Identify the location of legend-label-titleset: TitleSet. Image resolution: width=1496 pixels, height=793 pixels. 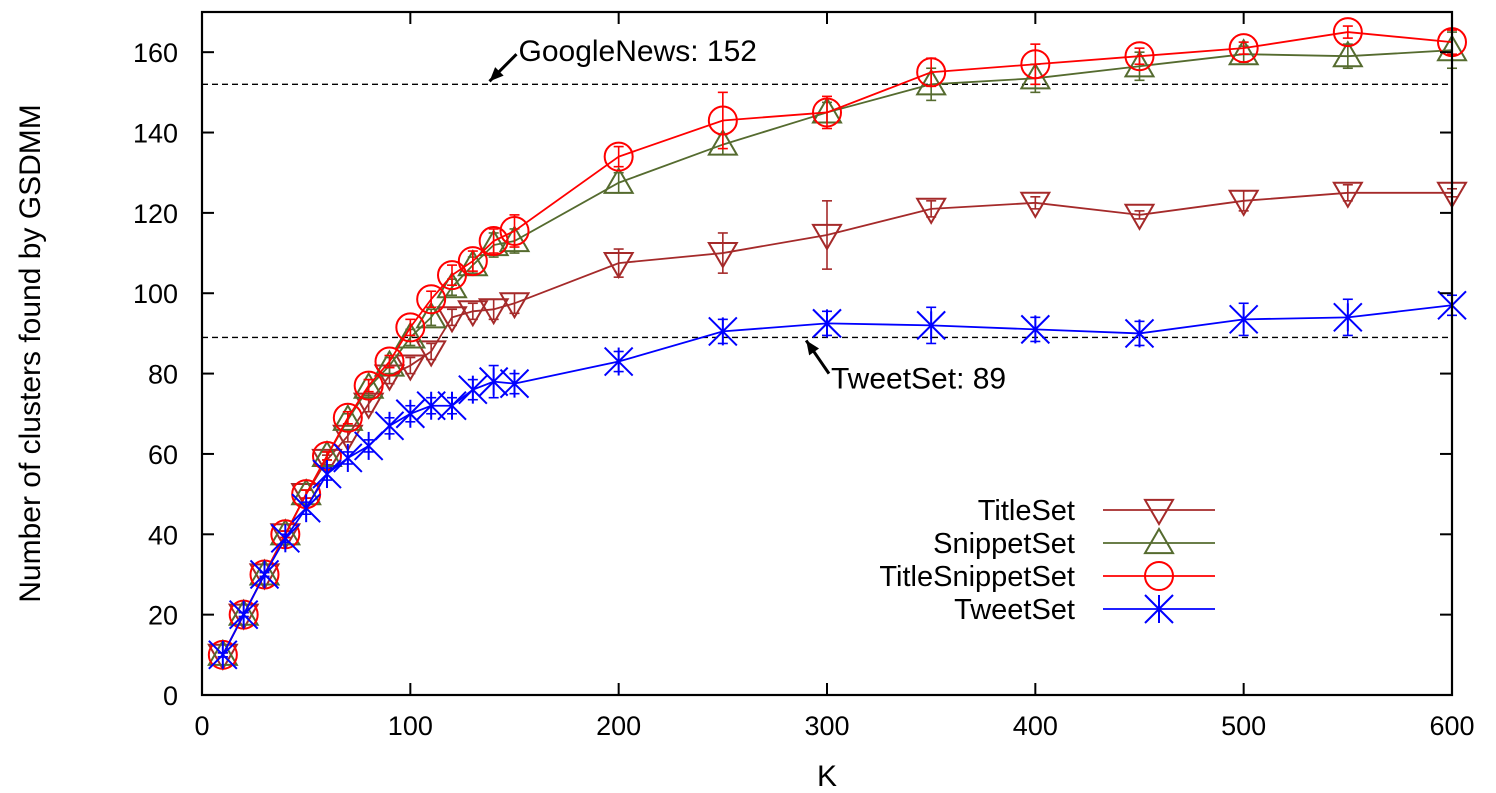
(1026, 511).